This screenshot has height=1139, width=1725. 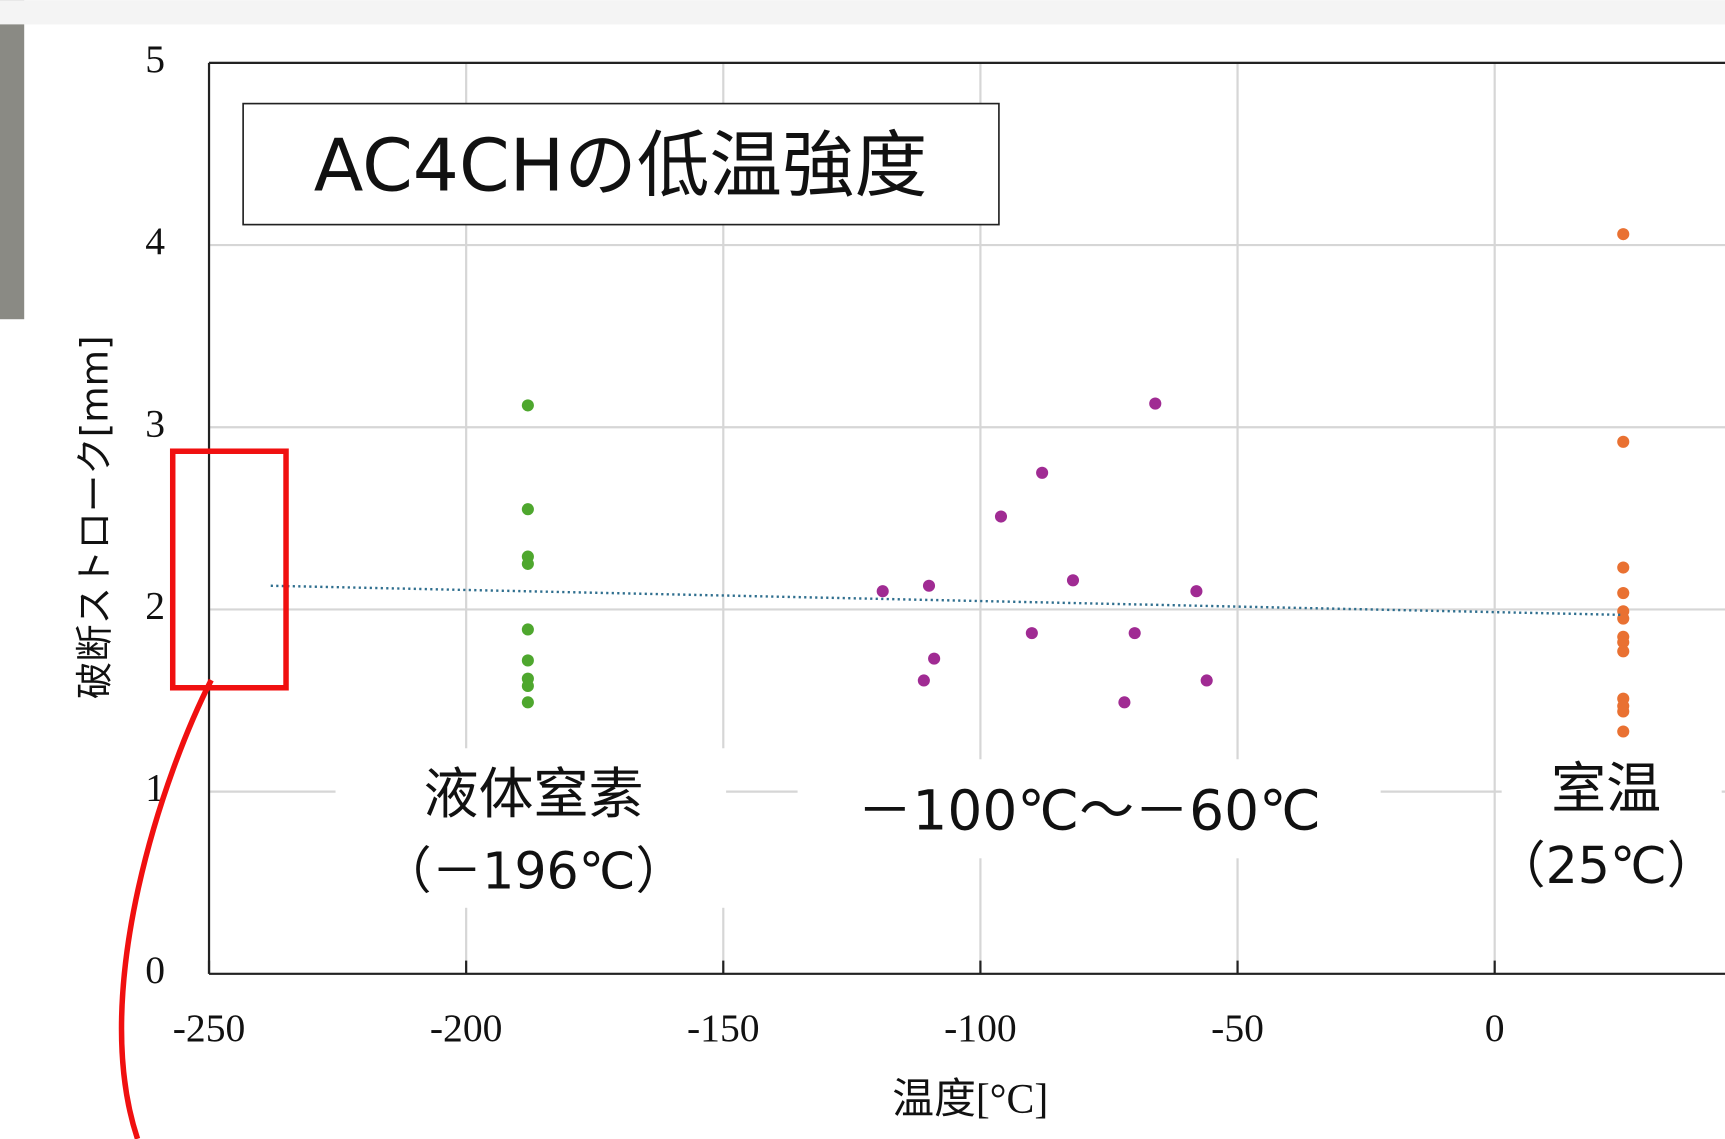 I want to click on top-strip, so click(x=862, y=12).